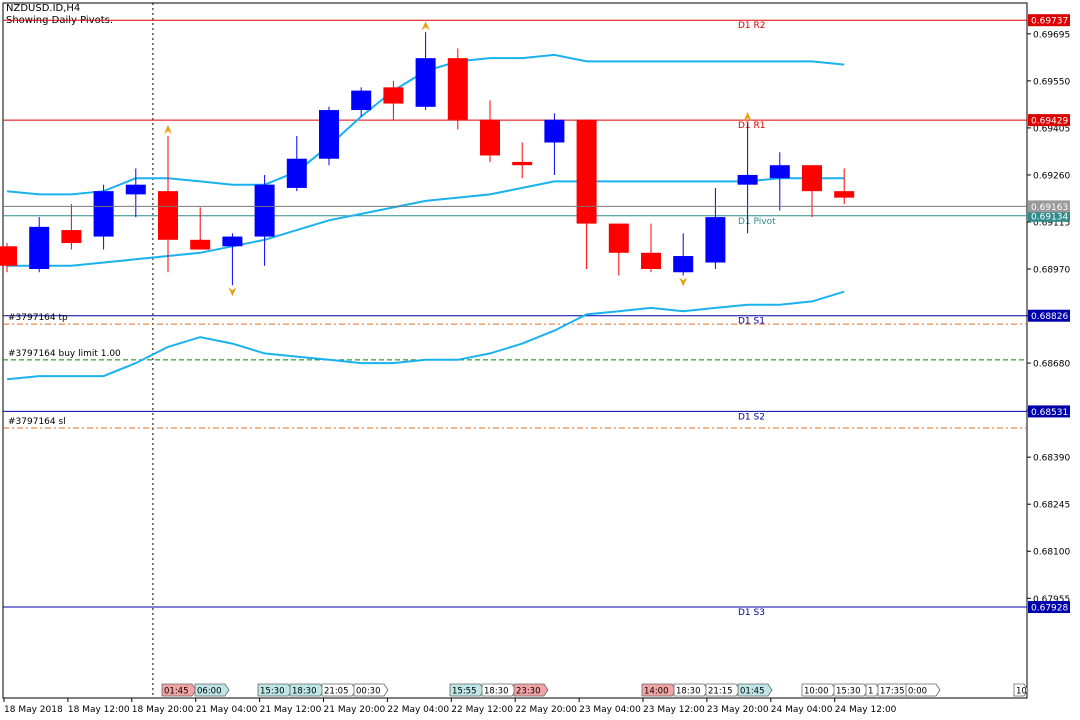 The height and width of the screenshot is (720, 1080). I want to click on time-tag-label: 21:05, so click(336, 692).